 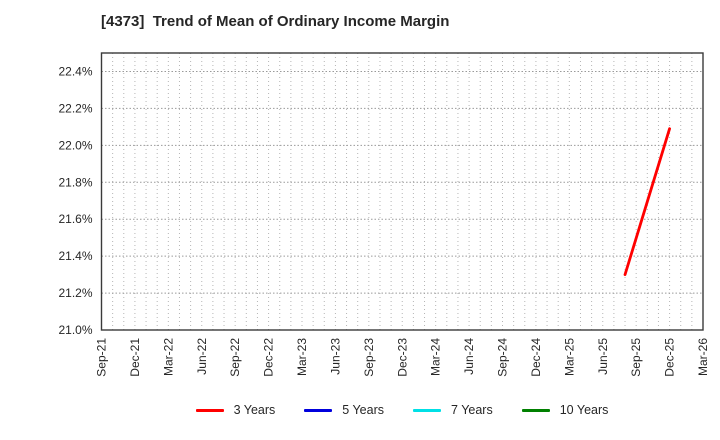 I want to click on legend-item-3-years: 3 Years, so click(x=235, y=410).